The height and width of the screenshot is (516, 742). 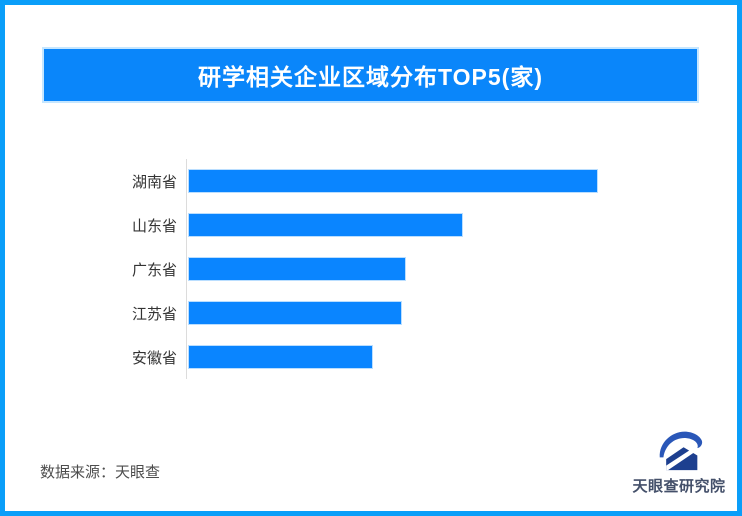 What do you see at coordinates (154, 182) in the screenshot?
I see `bar-label: 湖南省` at bounding box center [154, 182].